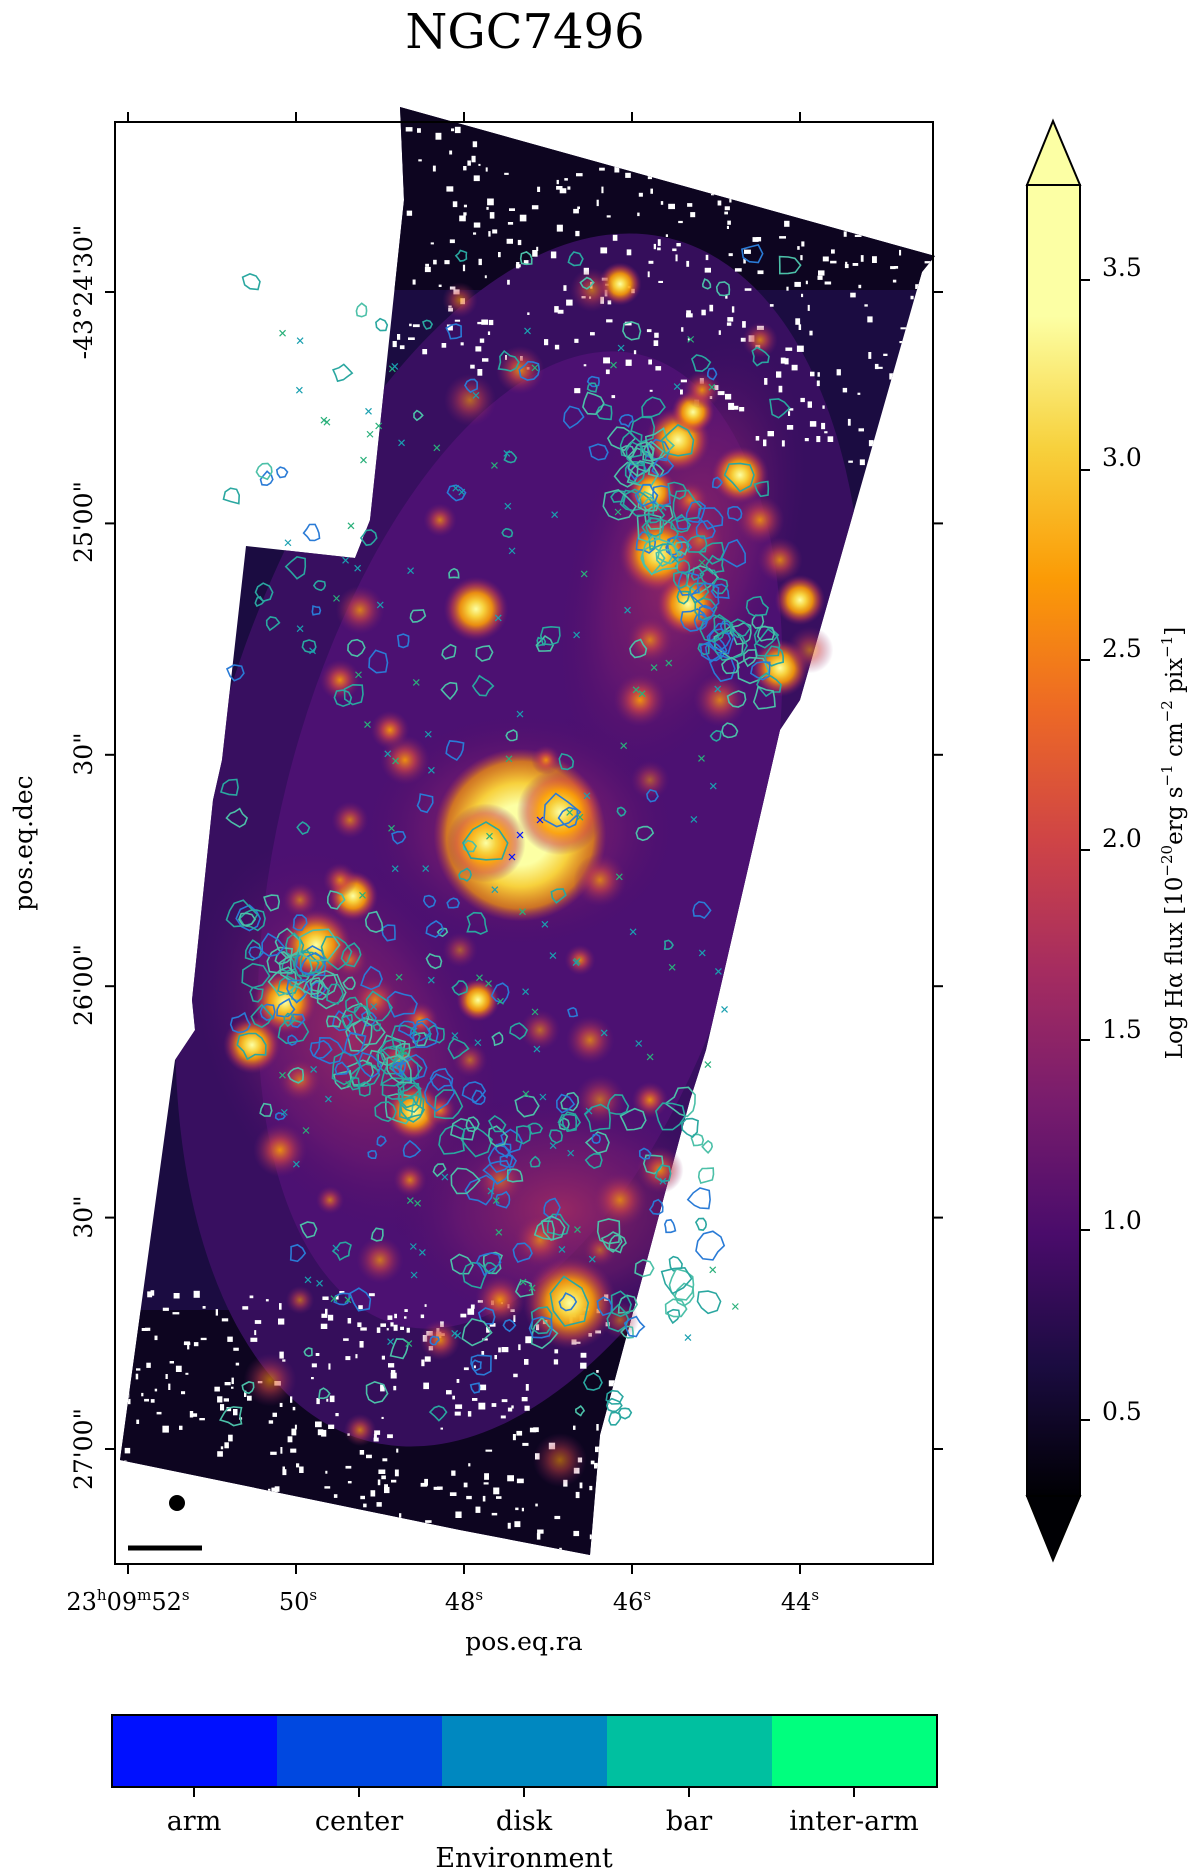 The width and height of the screenshot is (1200, 1869). Describe the element at coordinates (23, 842) in the screenshot. I see `y-axis-label: pos.eq.dec` at that location.